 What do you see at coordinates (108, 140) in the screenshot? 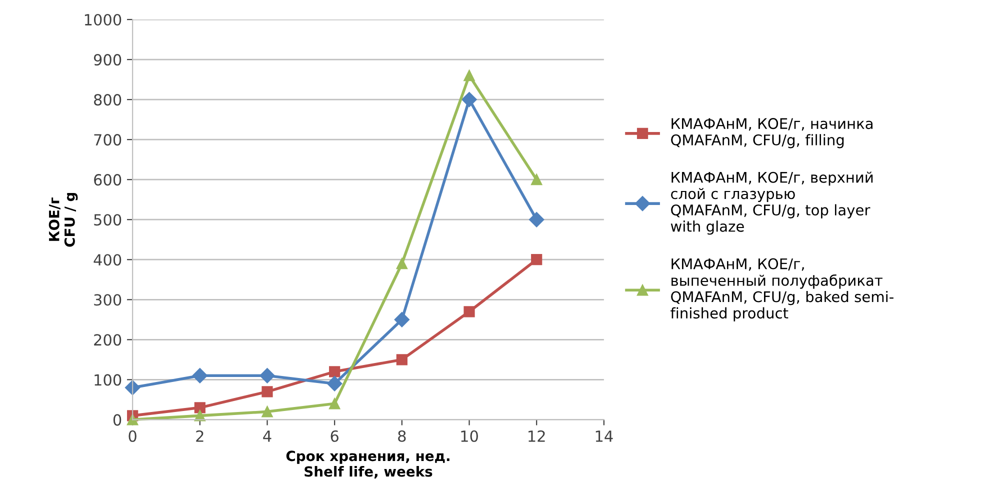
I see `y-tick-label: 700` at bounding box center [108, 140].